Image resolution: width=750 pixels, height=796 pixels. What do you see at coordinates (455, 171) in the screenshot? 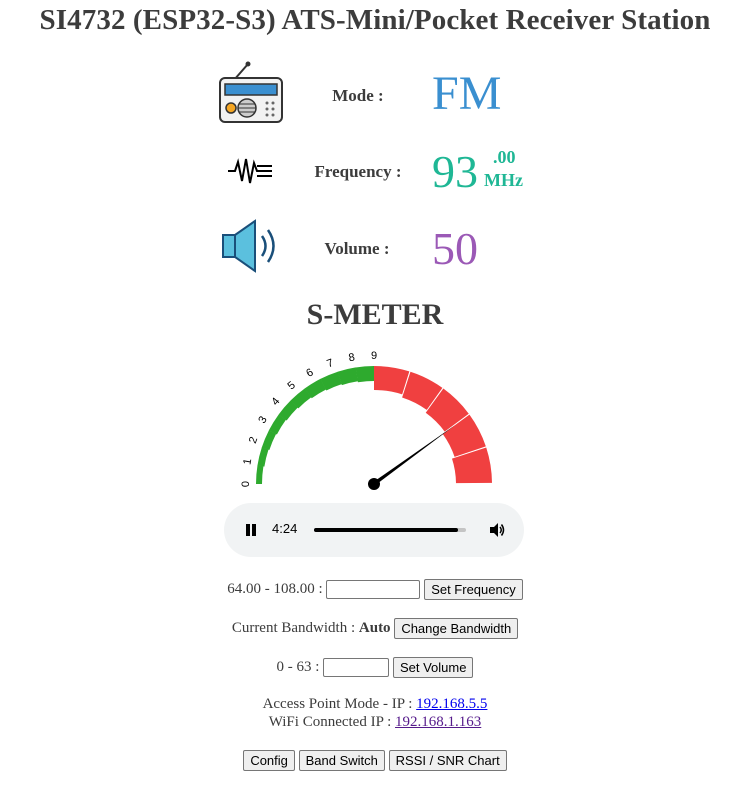
I see `frequency-integer: 93` at bounding box center [455, 171].